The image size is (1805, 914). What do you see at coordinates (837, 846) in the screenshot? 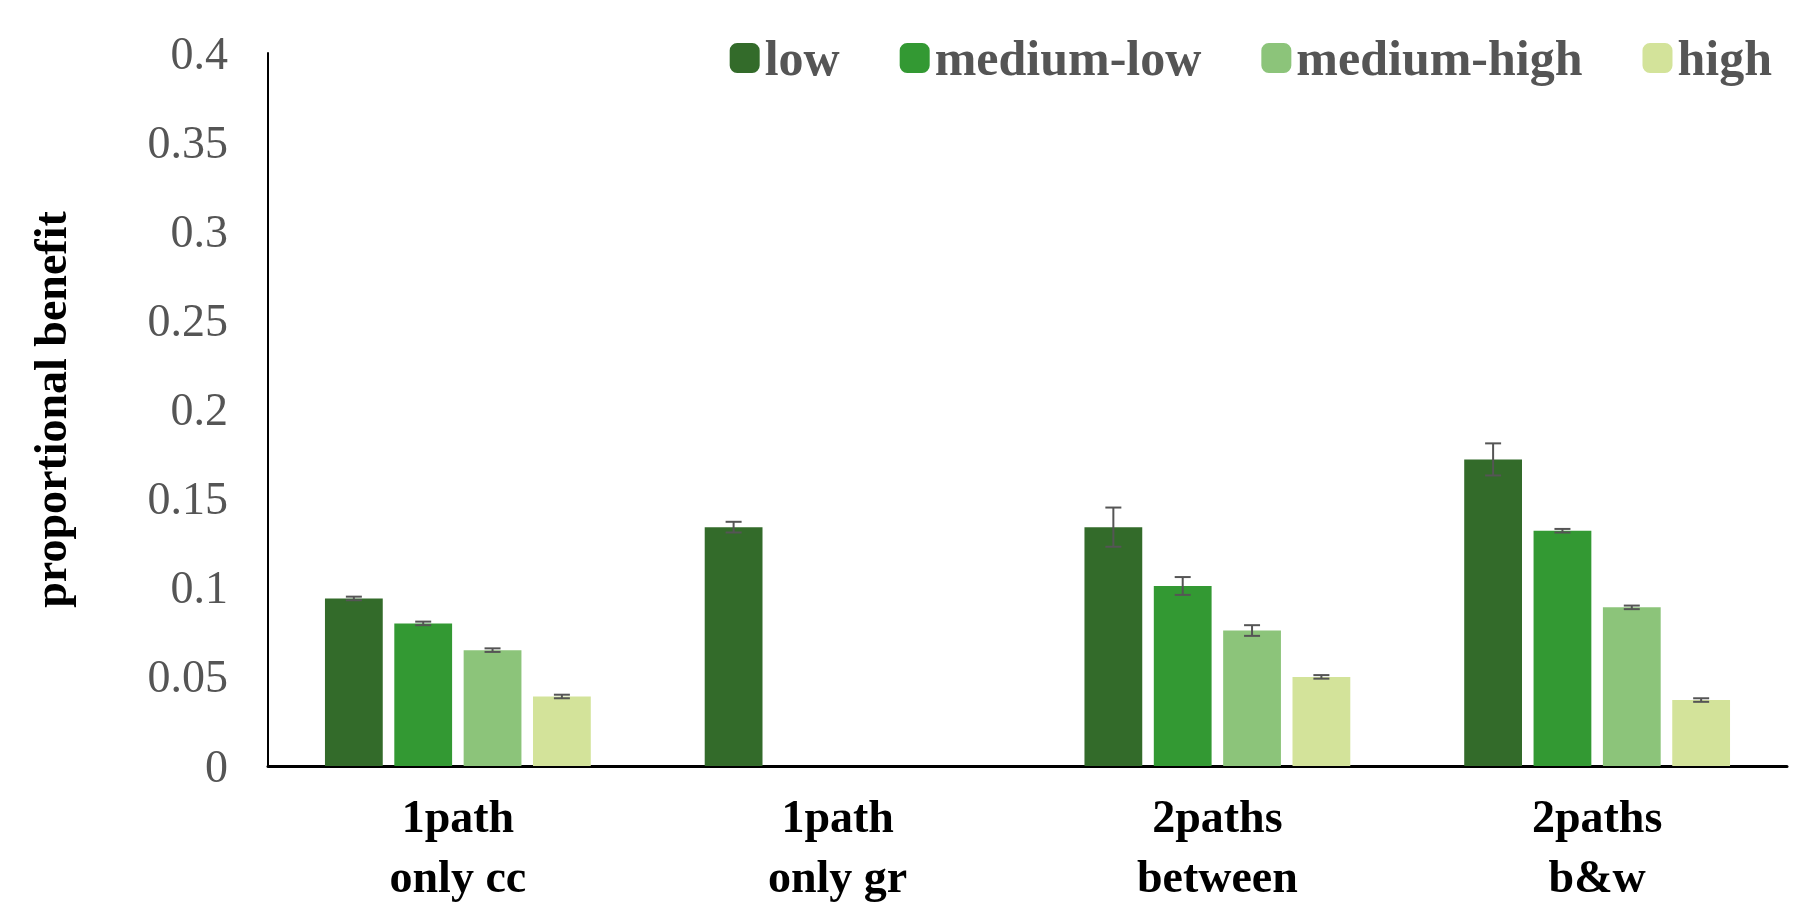
I see `x-tick-label: 1path only gr` at bounding box center [837, 846].